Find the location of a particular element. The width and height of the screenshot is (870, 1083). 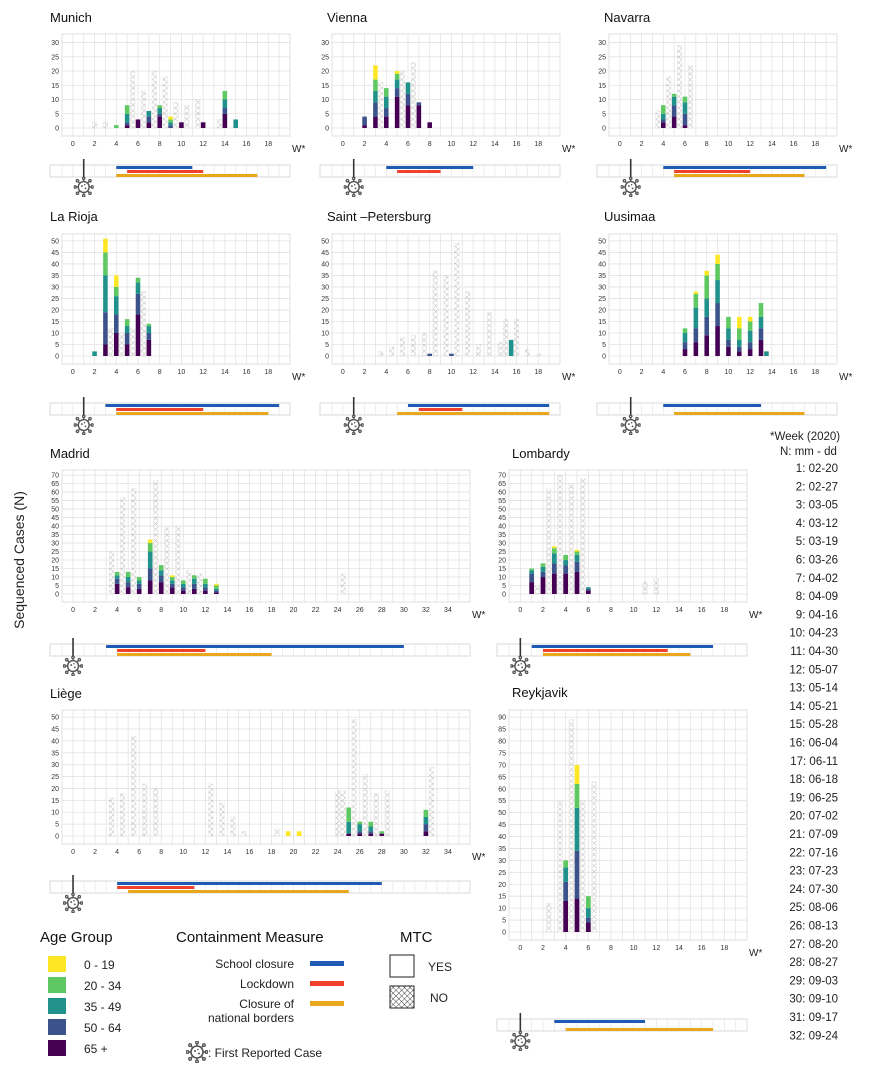

y-tick-label: 25 is located at coordinates (502, 552).